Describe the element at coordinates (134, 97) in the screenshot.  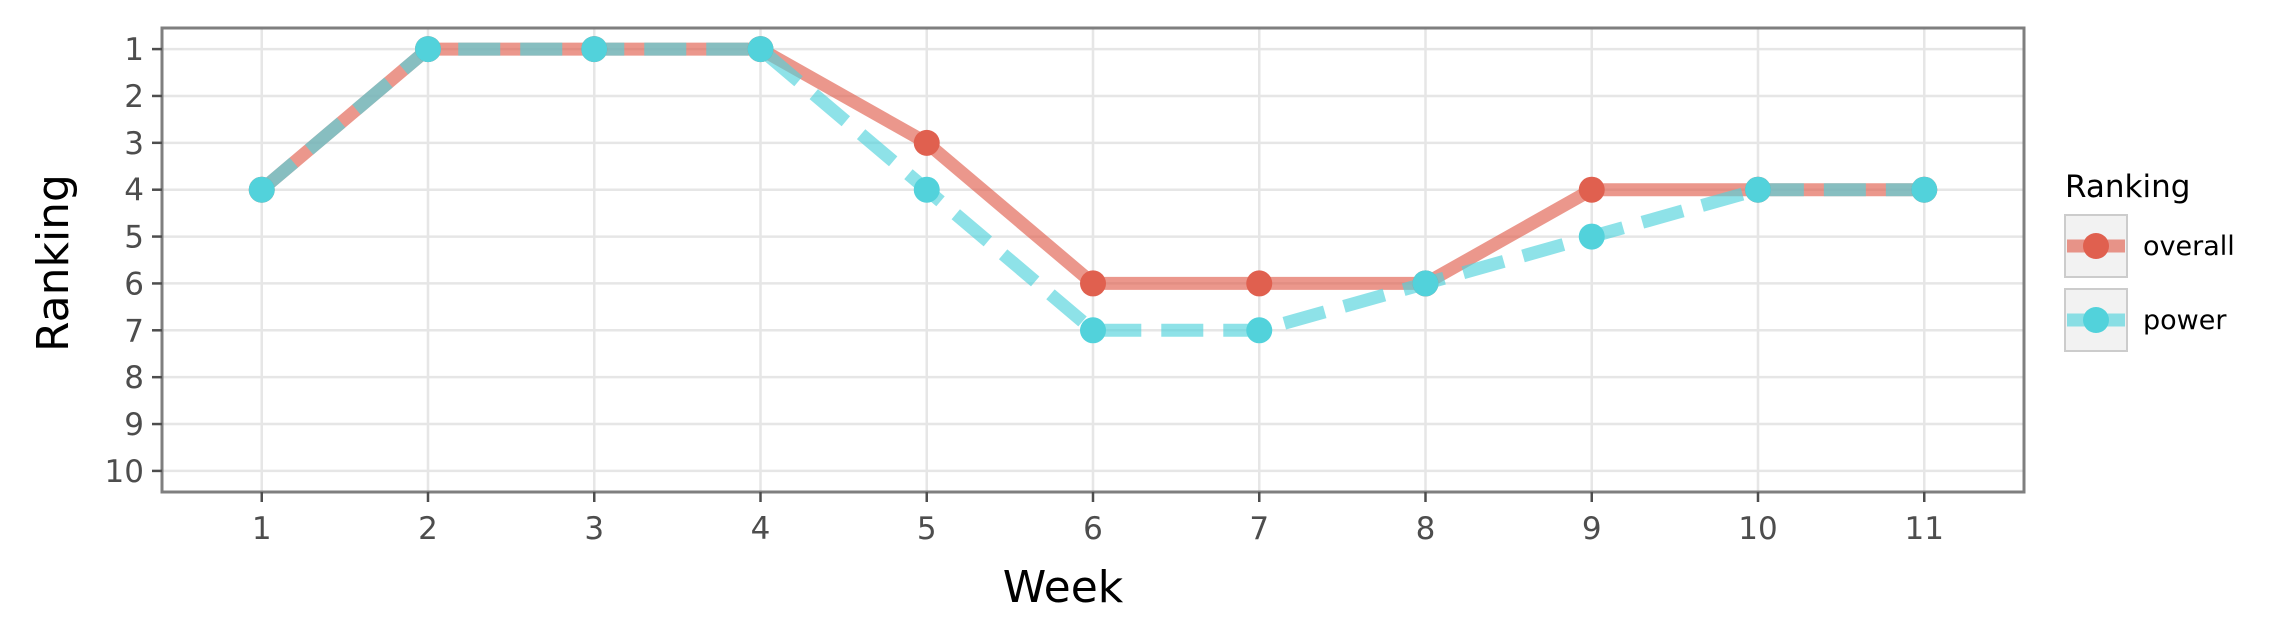
I see `y-tick-label: 2` at that location.